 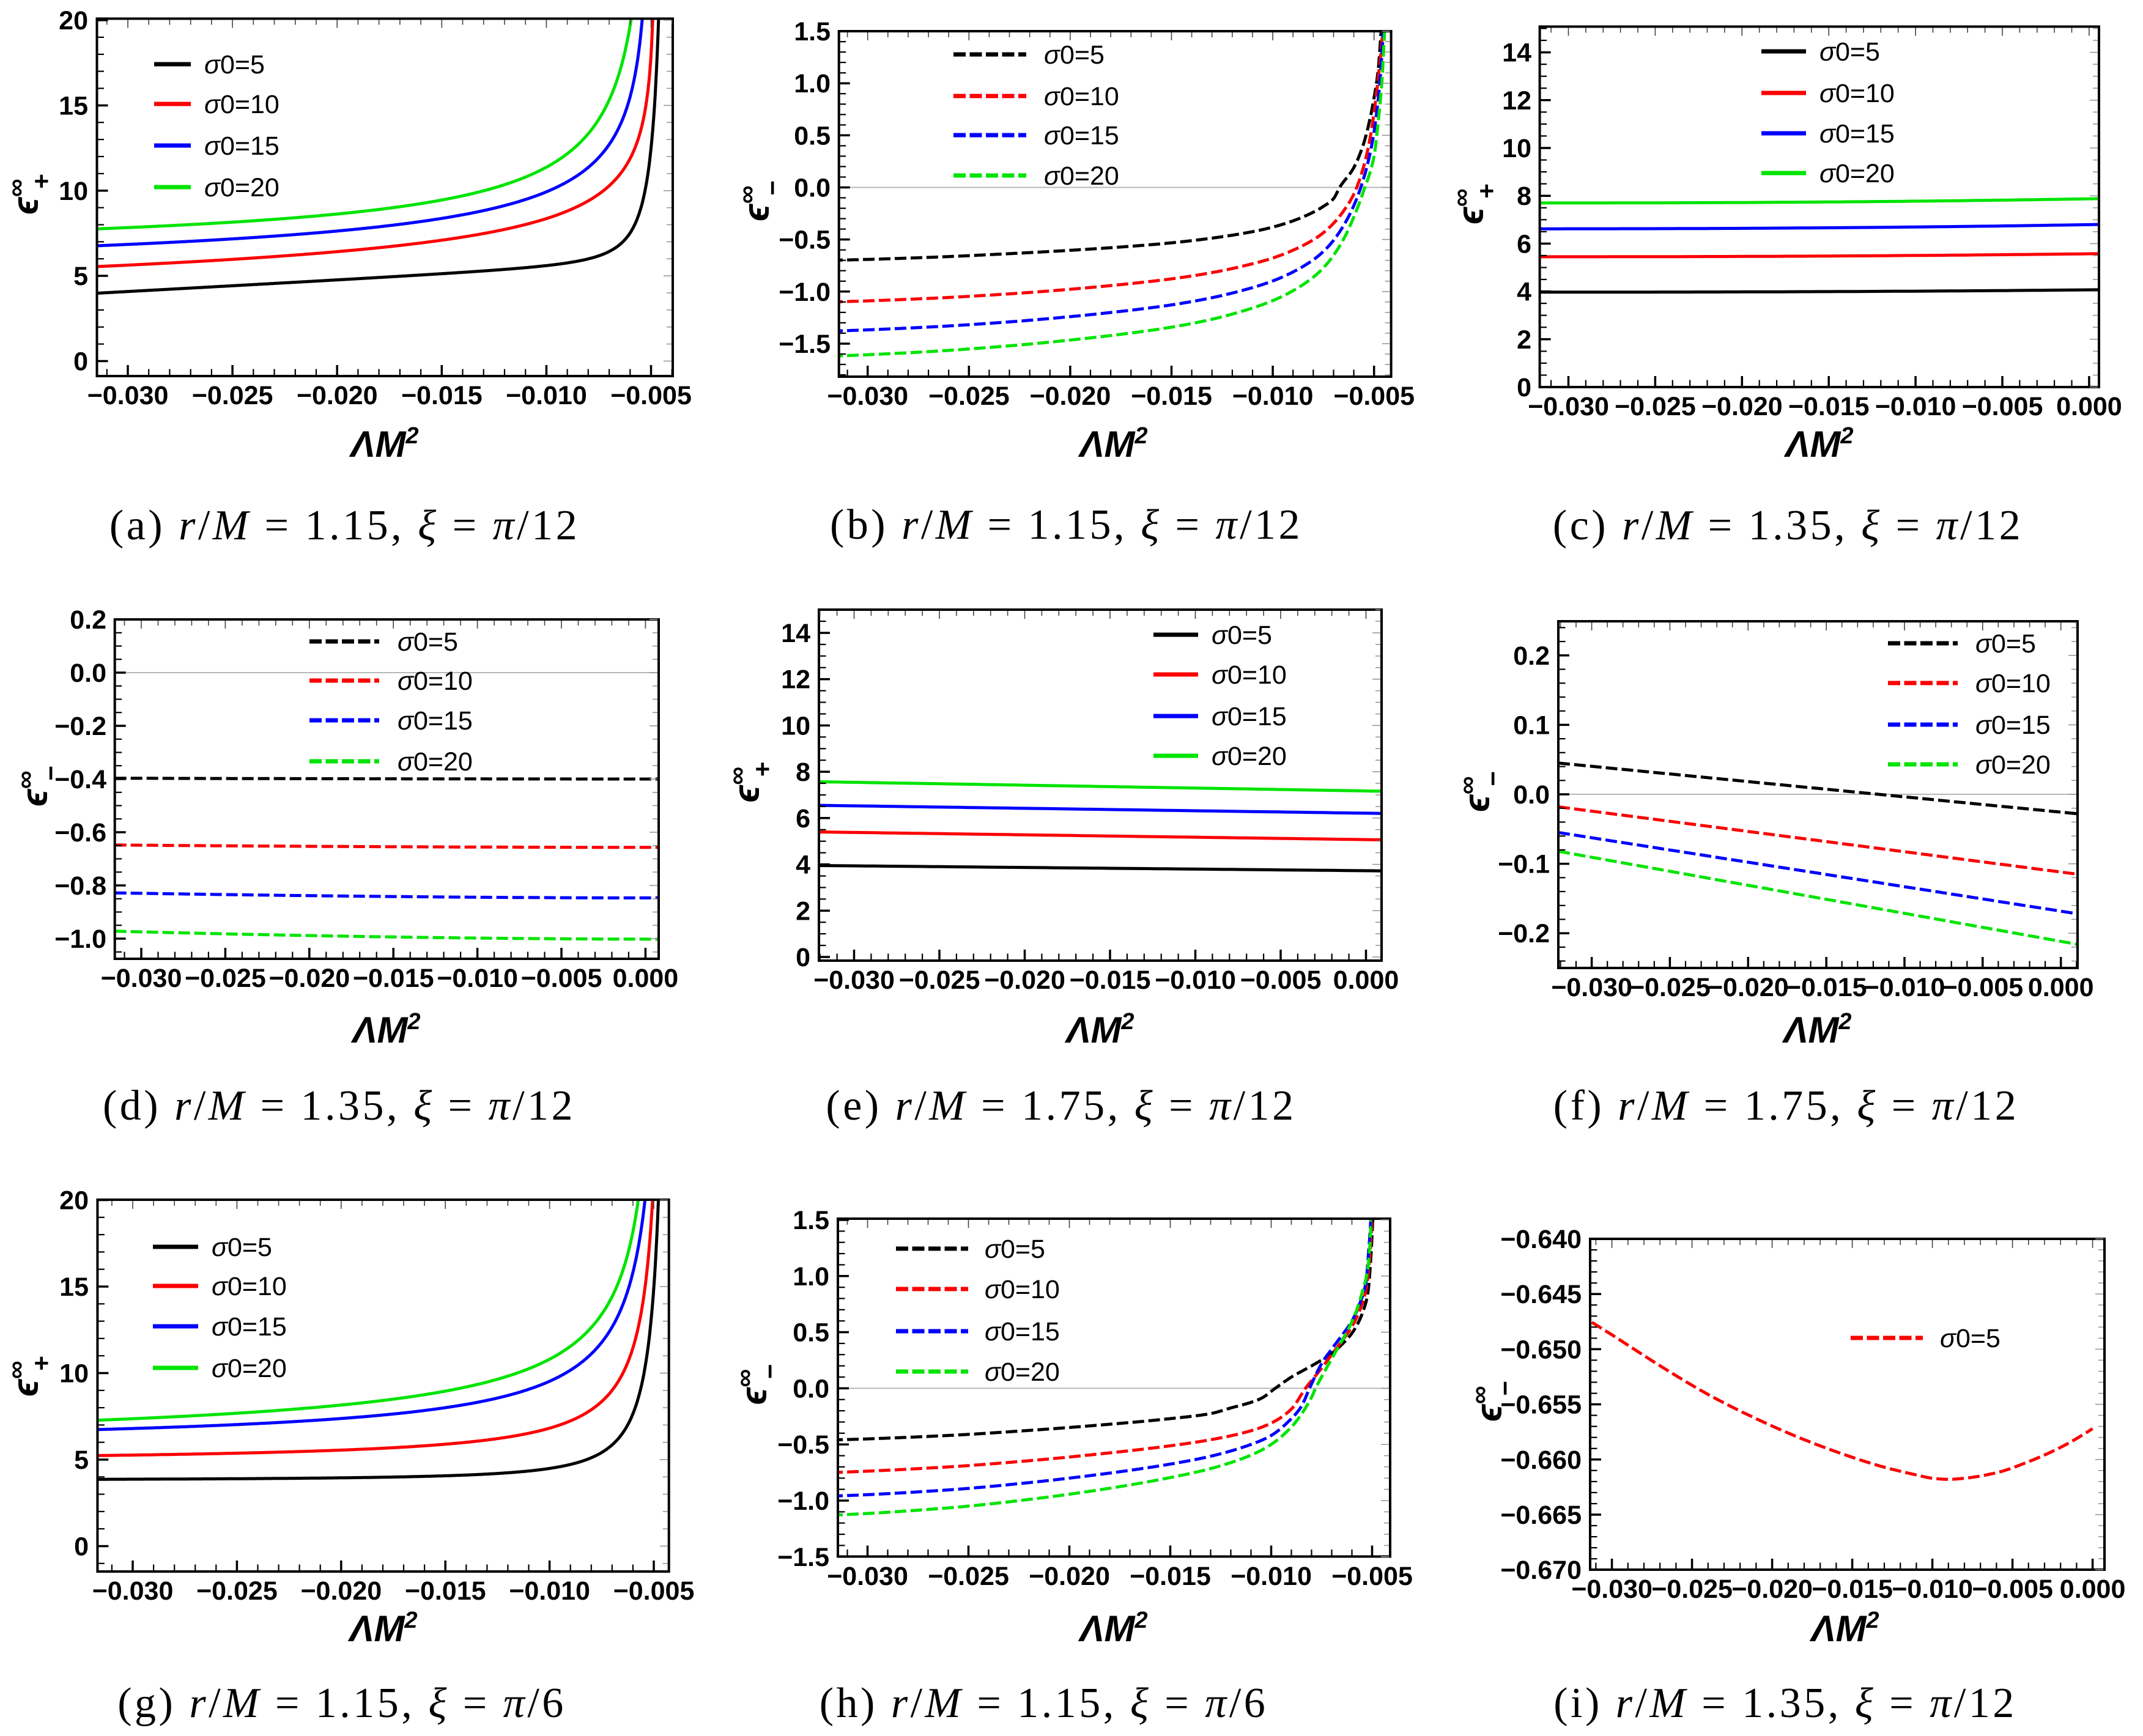 What do you see at coordinates (80, 779) in the screenshot?
I see `svg-text: −0.4` at bounding box center [80, 779].